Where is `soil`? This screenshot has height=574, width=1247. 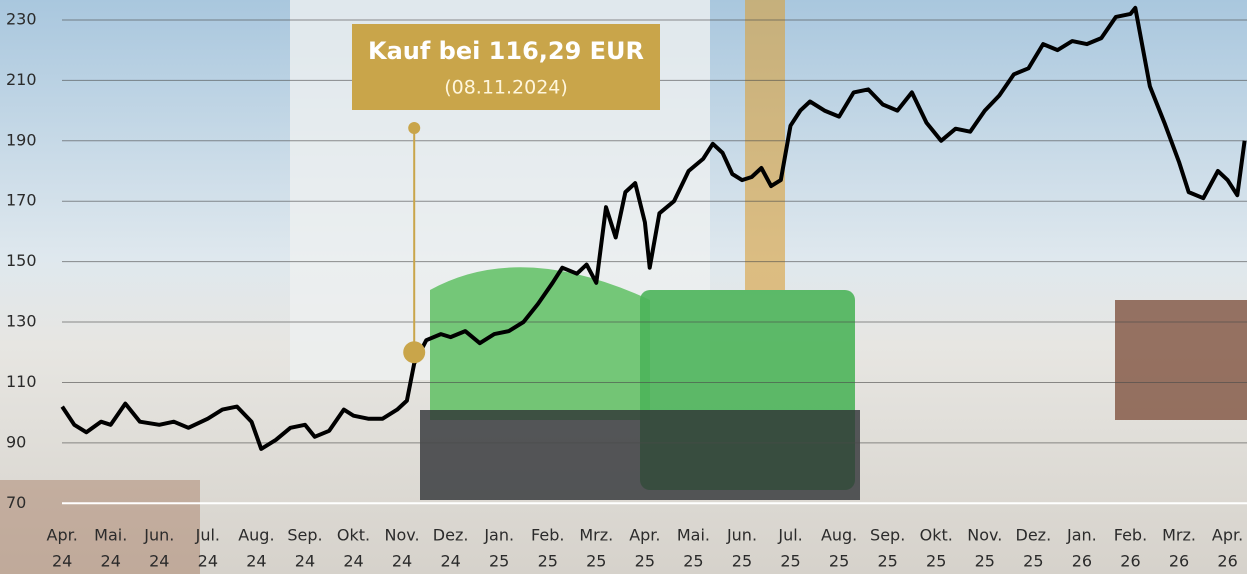
soil is located at coordinates (100, 527).